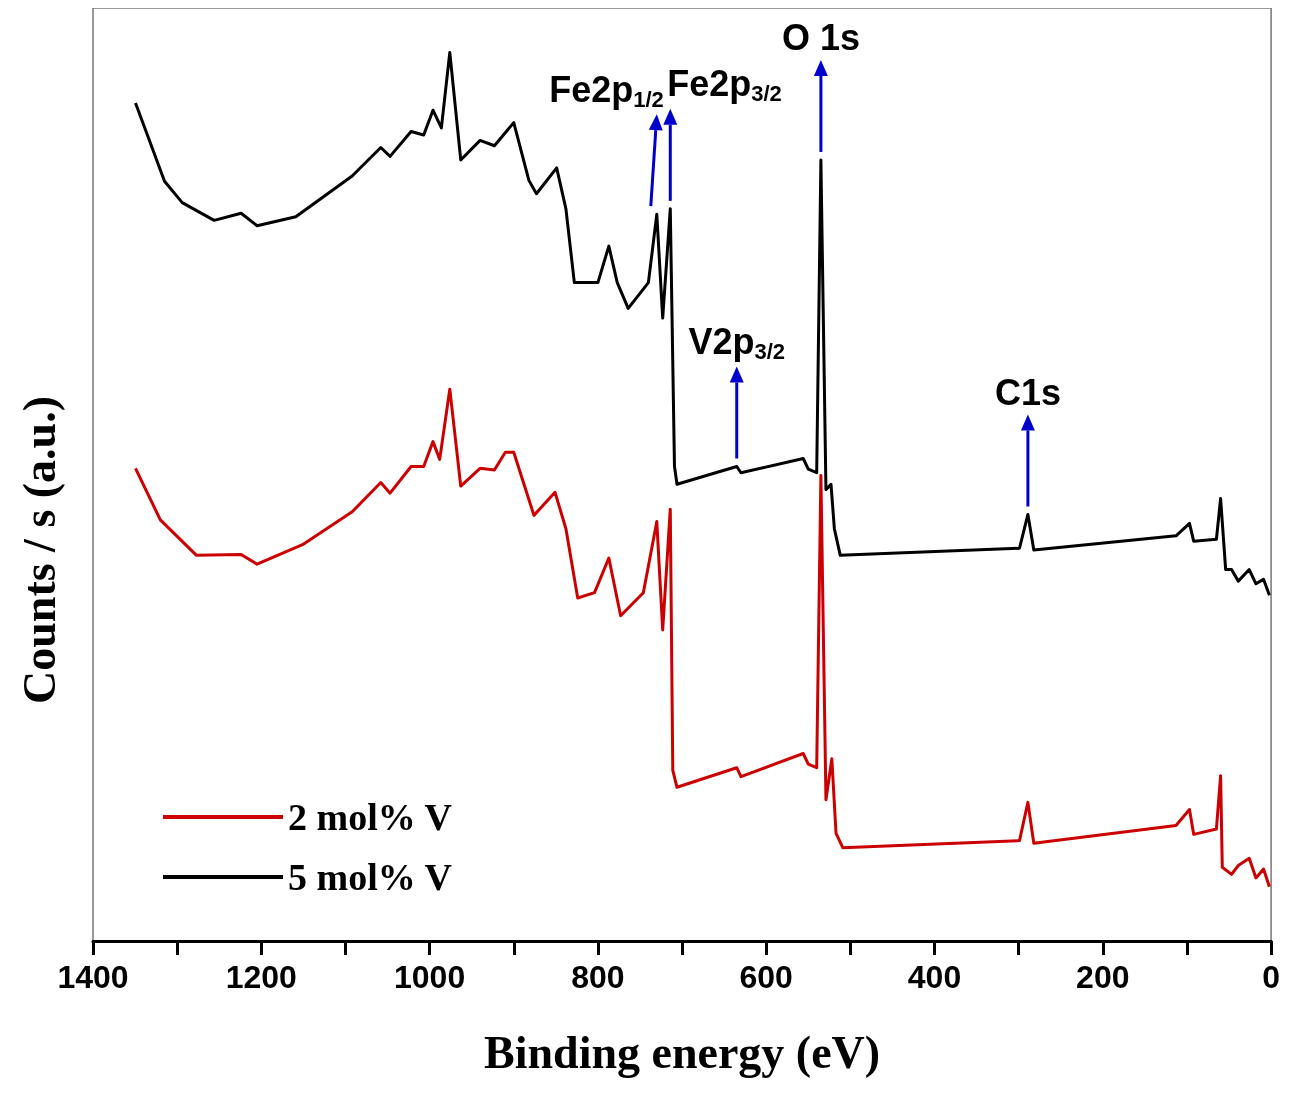 The image size is (1291, 1100). I want to click on y-axis-title: Counts / s (a.u.), so click(39, 549).